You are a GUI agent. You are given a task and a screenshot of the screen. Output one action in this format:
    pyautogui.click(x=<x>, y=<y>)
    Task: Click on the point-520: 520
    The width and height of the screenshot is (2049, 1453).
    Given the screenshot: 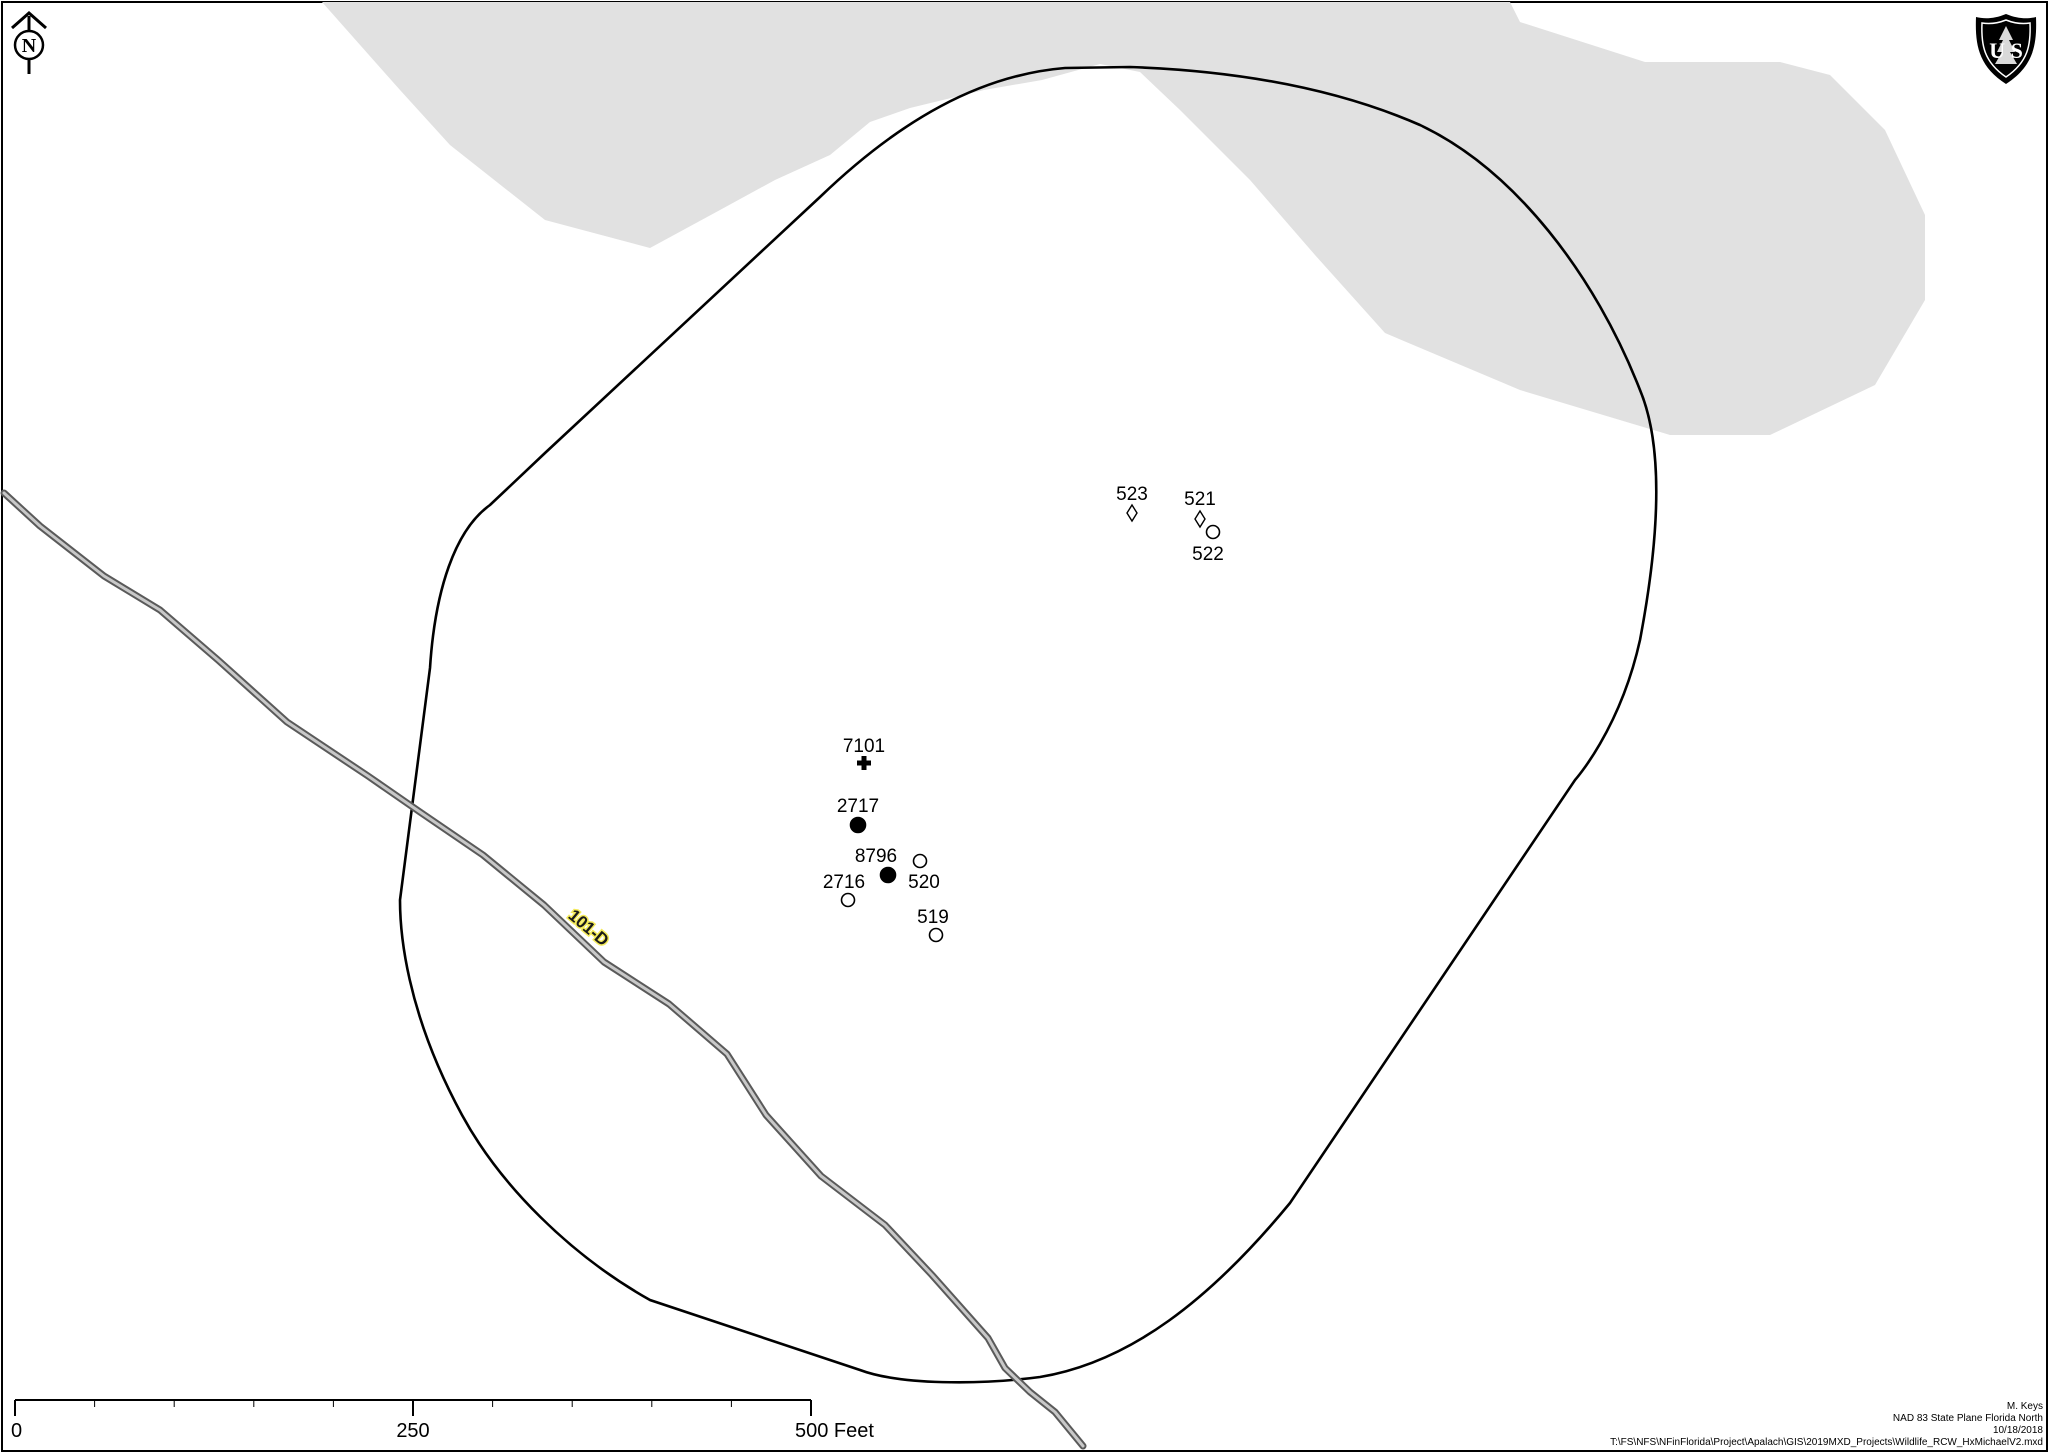 What is the action you would take?
    pyautogui.click(x=924, y=873)
    